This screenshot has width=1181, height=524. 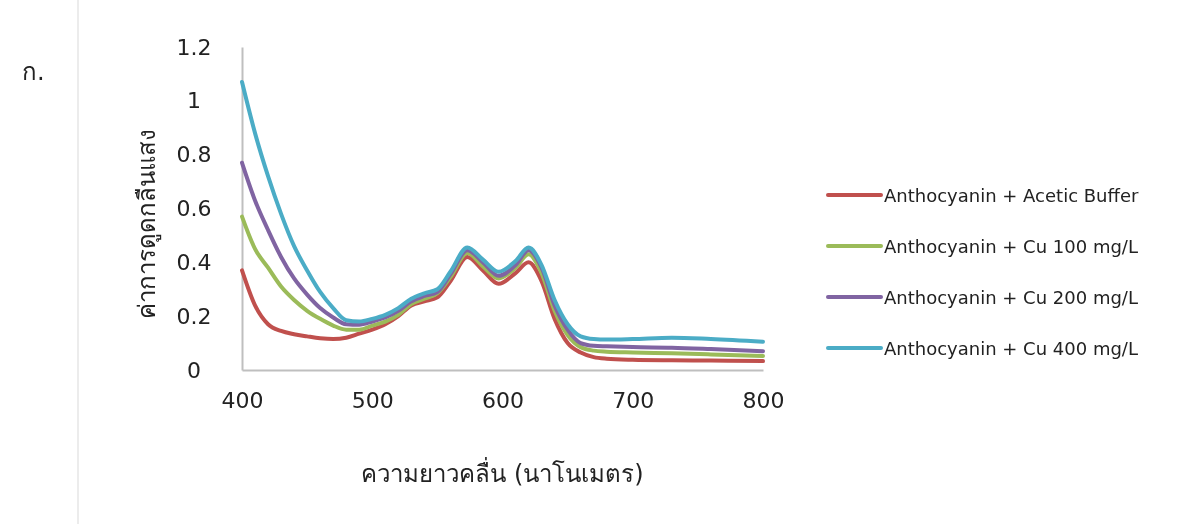 I want to click on legend-label: Anthocyanin + Cu 100 mg/L, so click(x=1011, y=246).